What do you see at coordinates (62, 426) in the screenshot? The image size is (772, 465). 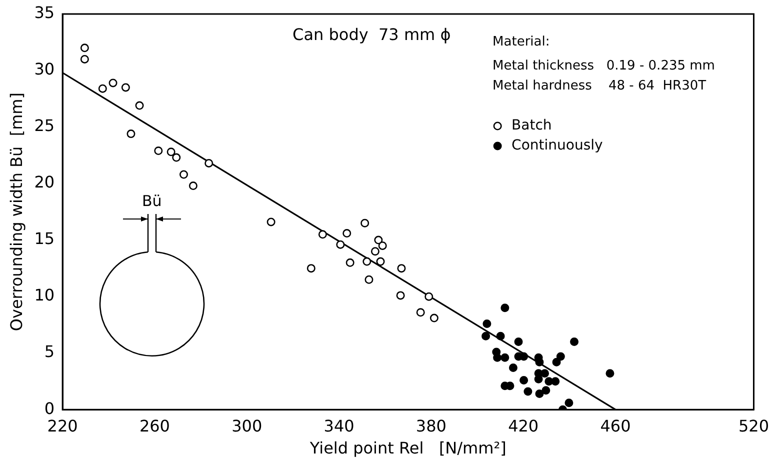 I see `x-tick-label: 220` at bounding box center [62, 426].